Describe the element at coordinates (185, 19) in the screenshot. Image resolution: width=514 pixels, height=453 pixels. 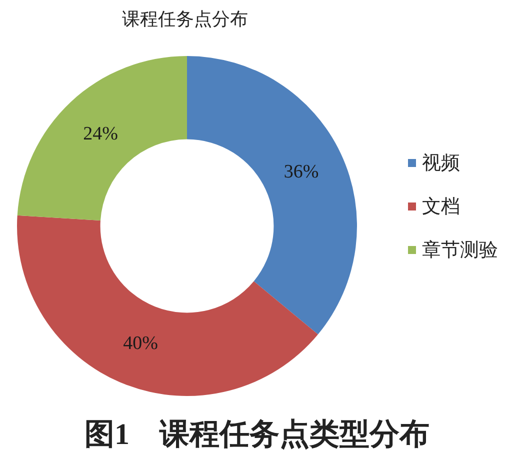
I see `chart-title: 课程任务点分布` at that location.